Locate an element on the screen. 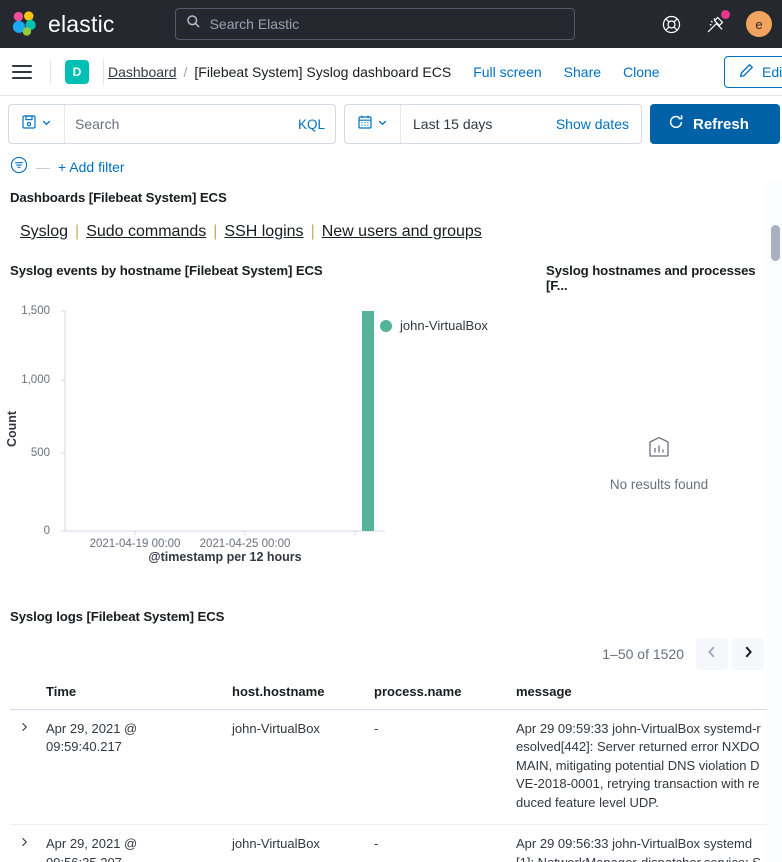 The height and width of the screenshot is (862, 782). filter-bar: — + Add filter is located at coordinates (391, 162).